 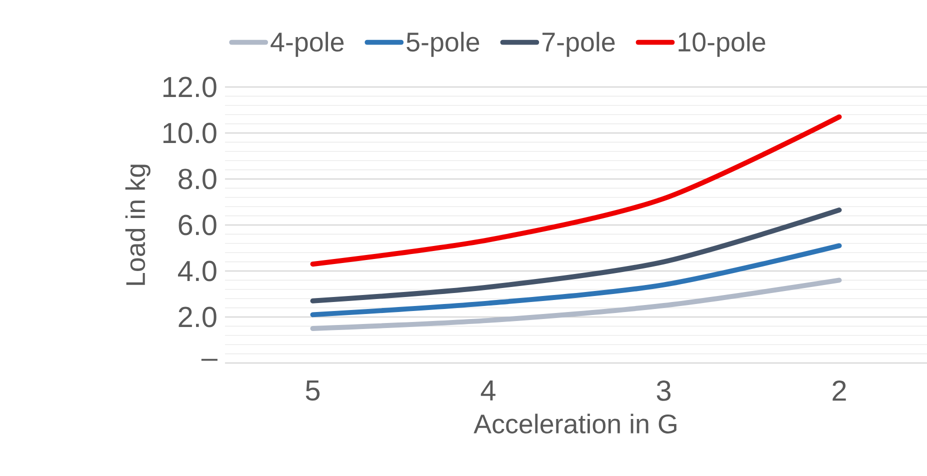 I want to click on legend-label: 4-pole, so click(x=307, y=44).